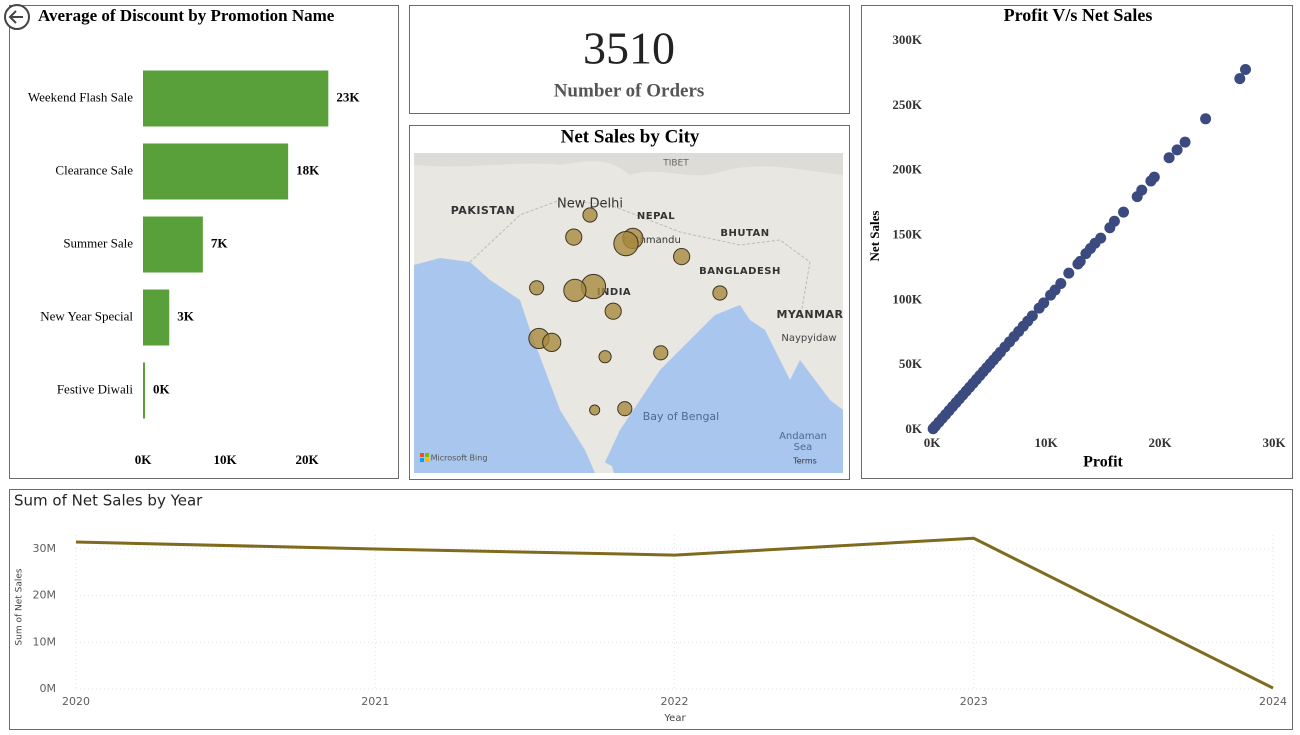  Describe the element at coordinates (630, 136) in the screenshot. I see `chart-title: Net Sales by City` at that location.